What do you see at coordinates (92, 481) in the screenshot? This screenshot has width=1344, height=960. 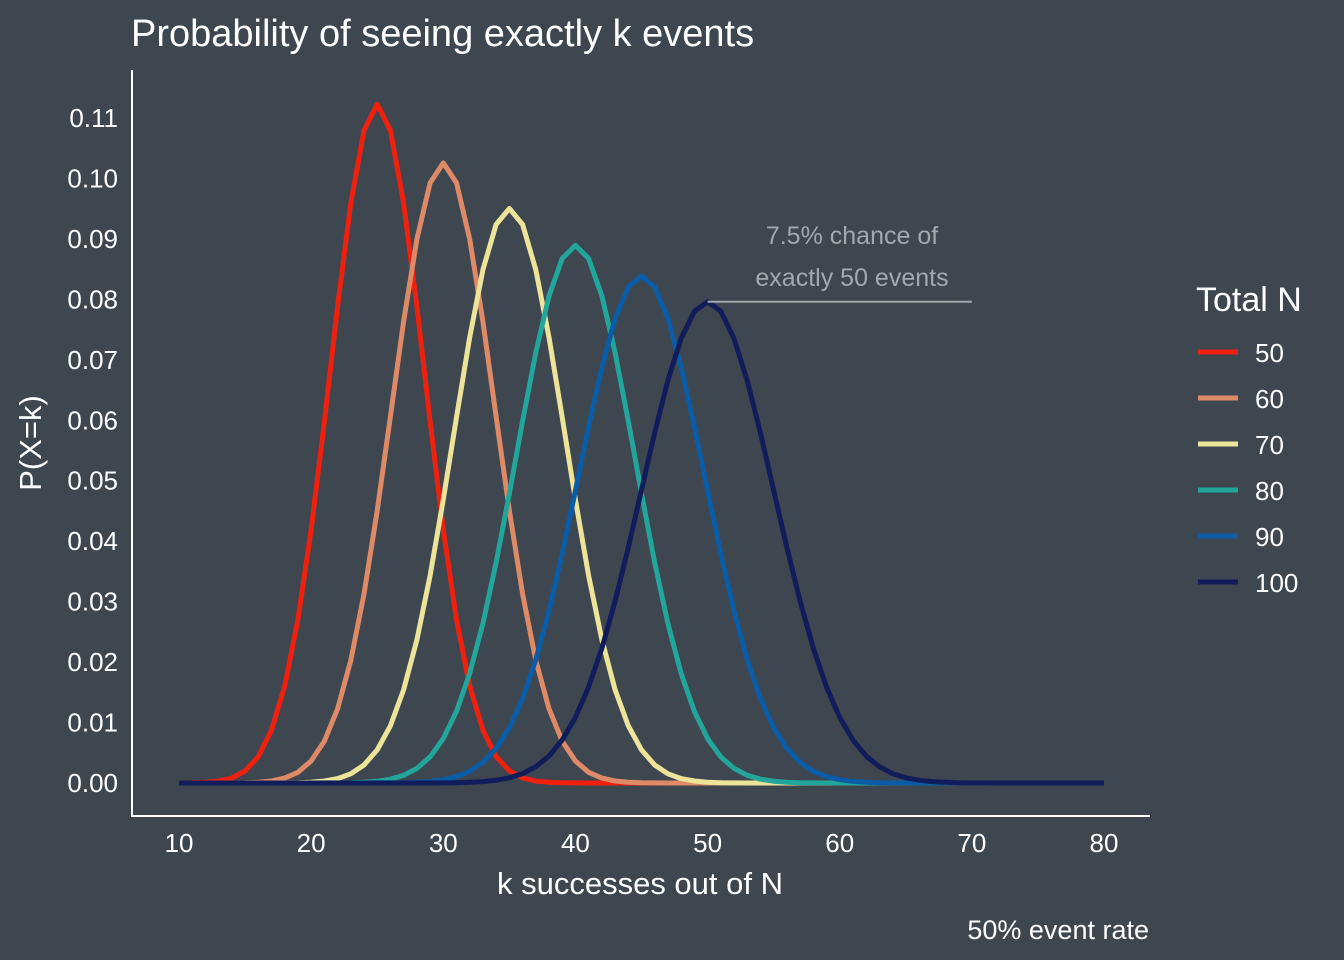 I see `y-tick-label: 0.05` at bounding box center [92, 481].